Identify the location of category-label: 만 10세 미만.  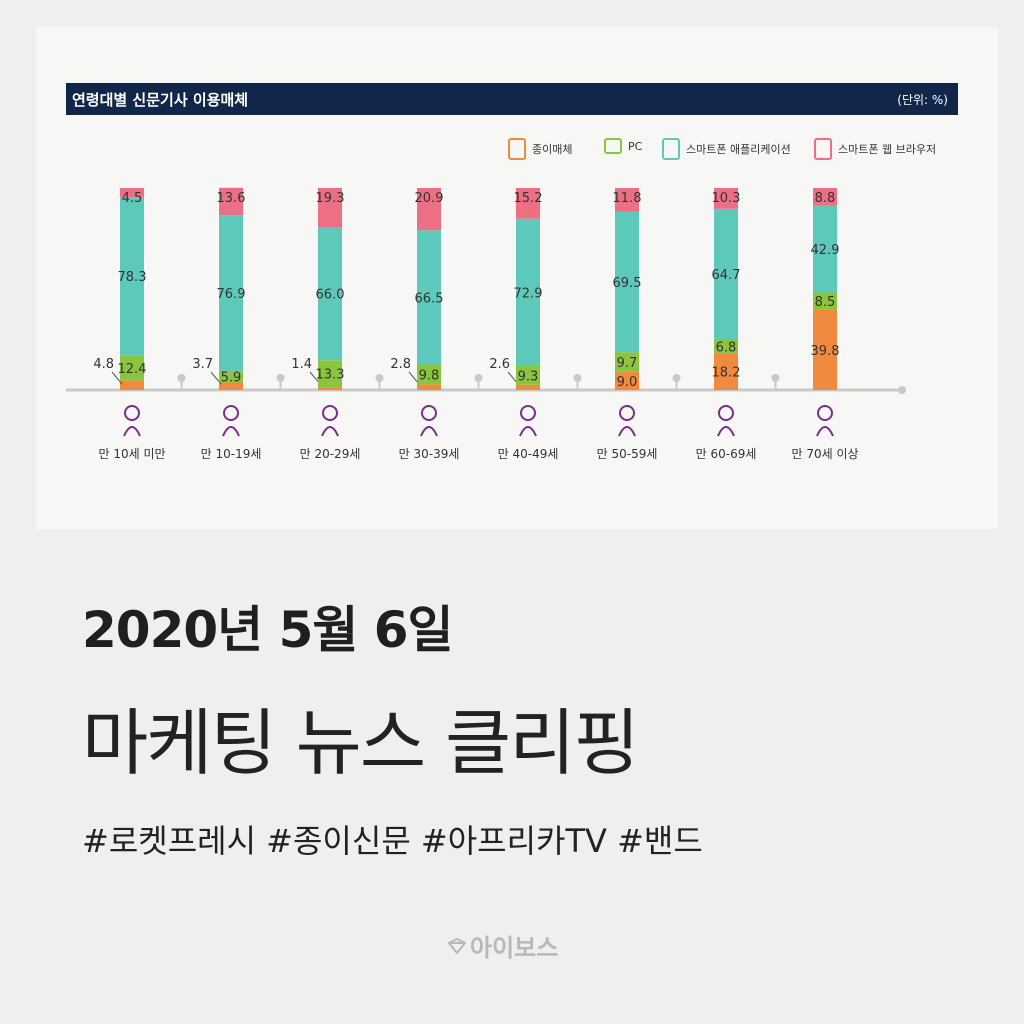
(131, 454).